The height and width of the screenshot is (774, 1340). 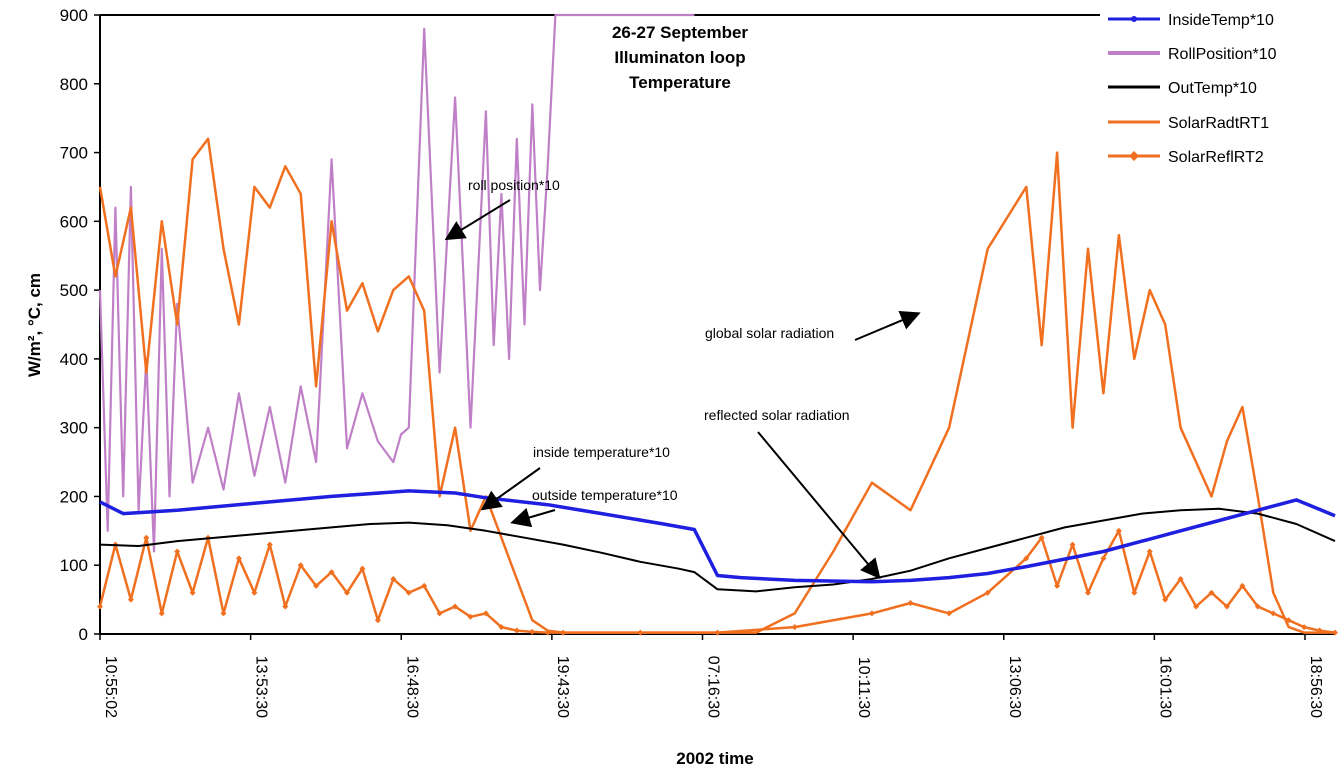 What do you see at coordinates (83, 634) in the screenshot?
I see `y-tick-label: 0` at bounding box center [83, 634].